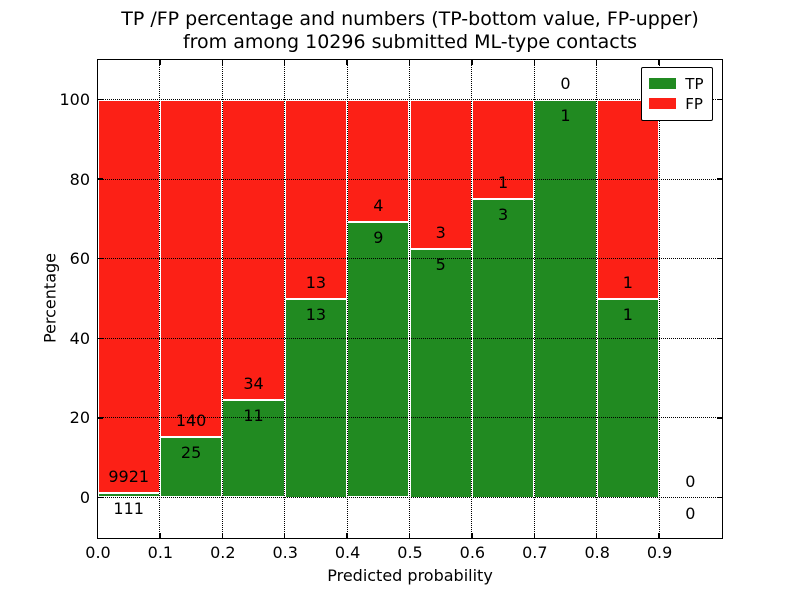 The height and width of the screenshot is (600, 800). Describe the element at coordinates (663, 103) in the screenshot. I see `fp-color-swatch` at that location.